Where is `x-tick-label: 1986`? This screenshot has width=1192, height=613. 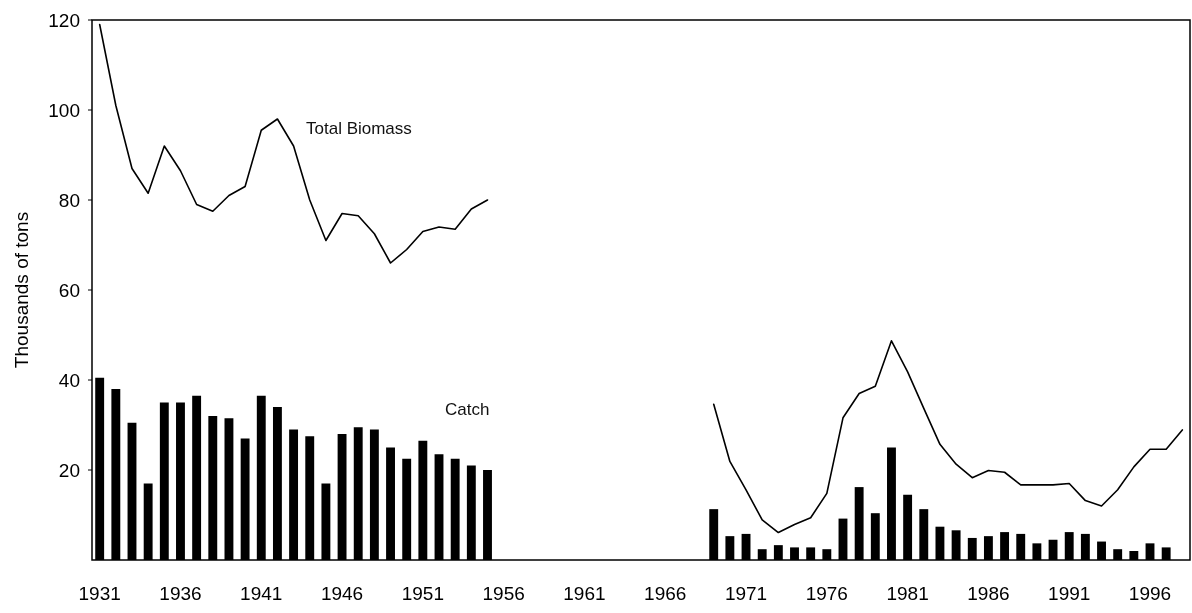 x-tick-label: 1986 is located at coordinates (988, 593).